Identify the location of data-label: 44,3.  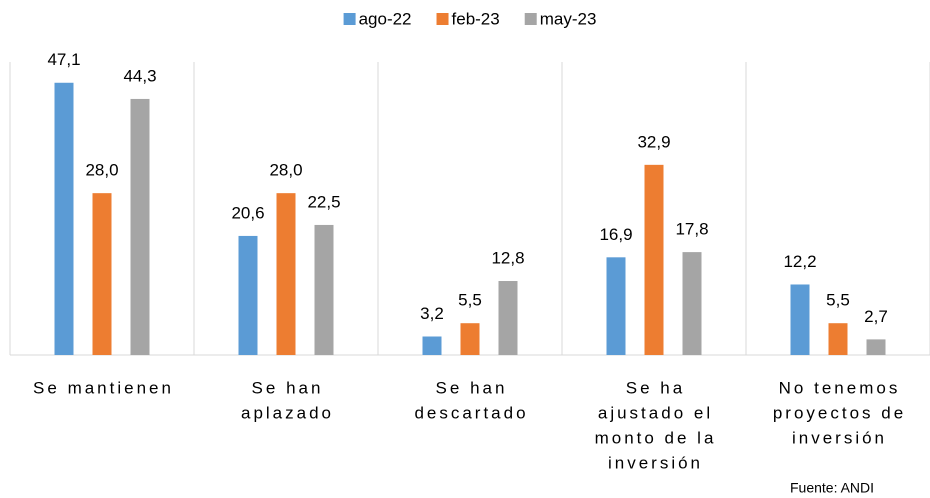
(139, 75).